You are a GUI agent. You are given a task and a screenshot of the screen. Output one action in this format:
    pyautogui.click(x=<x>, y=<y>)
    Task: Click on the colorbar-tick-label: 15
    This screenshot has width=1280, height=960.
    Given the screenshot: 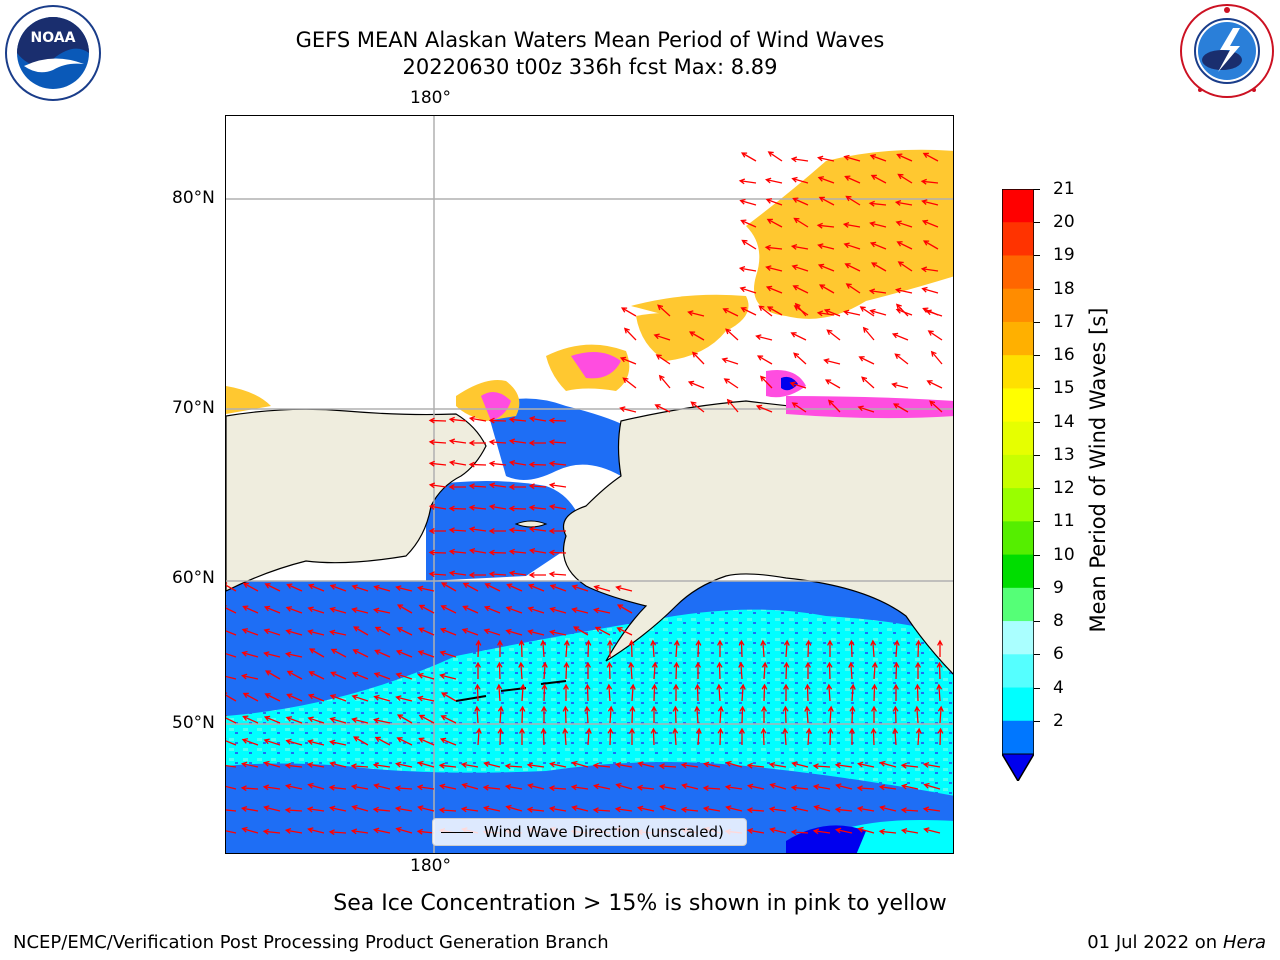 What is the action you would take?
    pyautogui.click(x=1064, y=388)
    